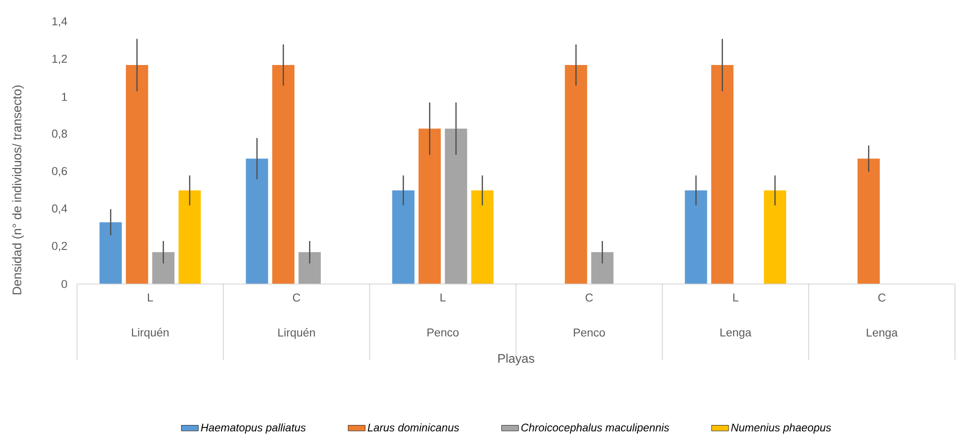 The height and width of the screenshot is (435, 958). What do you see at coordinates (18, 190) in the screenshot?
I see `y-axis-title: Densidad (n° de individuos/ transecto)` at bounding box center [18, 190].